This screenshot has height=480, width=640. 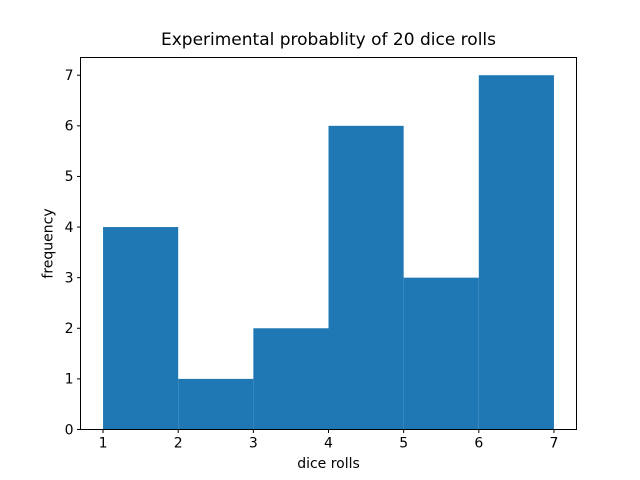 I want to click on x-tick-label: 7, so click(x=553, y=444).